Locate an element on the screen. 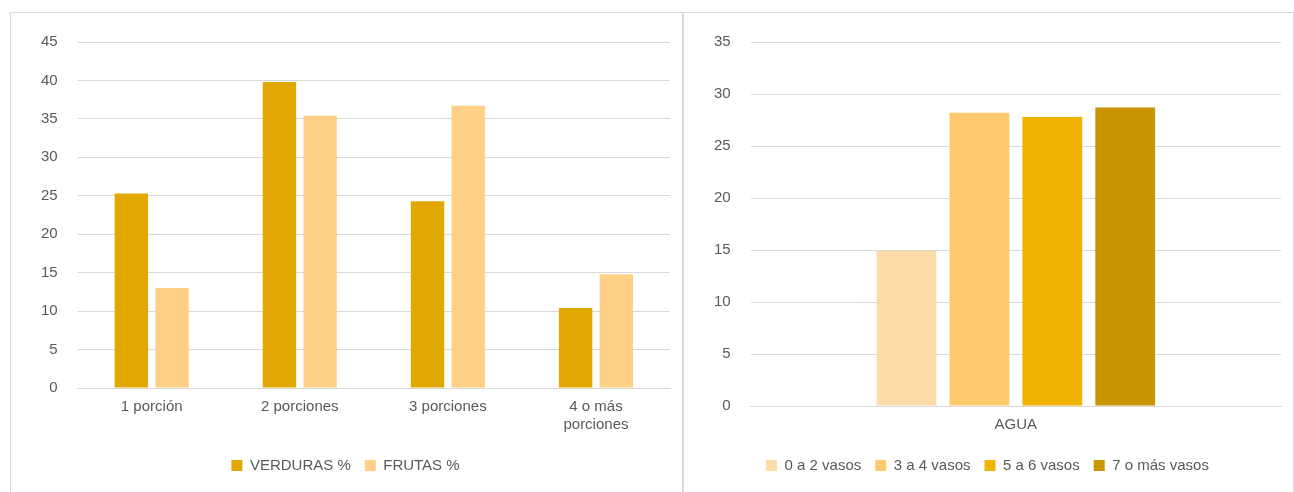 The height and width of the screenshot is (492, 1294). legend-label: 0 a 2 vasos is located at coordinates (823, 464).